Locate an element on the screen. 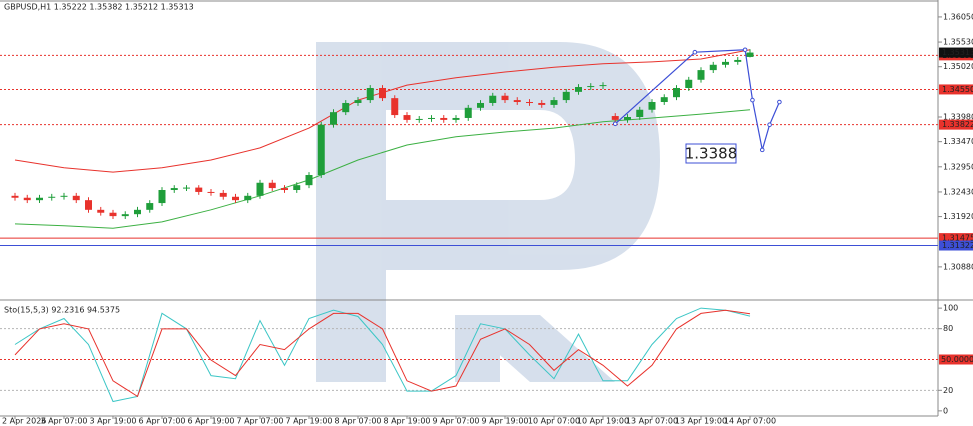 This screenshot has width=973, height=426. x-tick-label: 13 Apr 19:00 is located at coordinates (701, 421).